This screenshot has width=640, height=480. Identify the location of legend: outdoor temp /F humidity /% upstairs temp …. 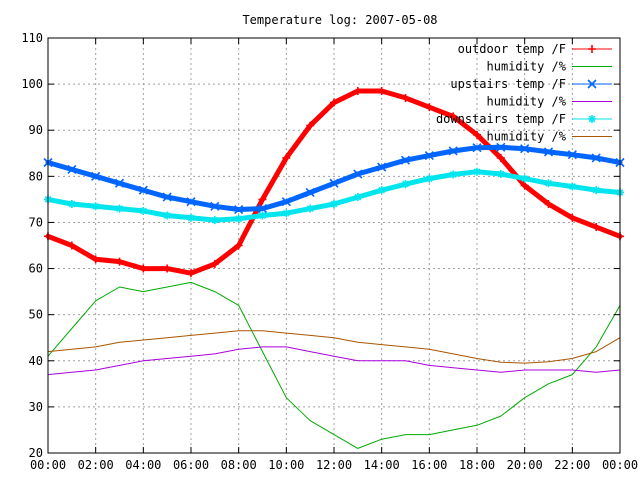
(524, 93).